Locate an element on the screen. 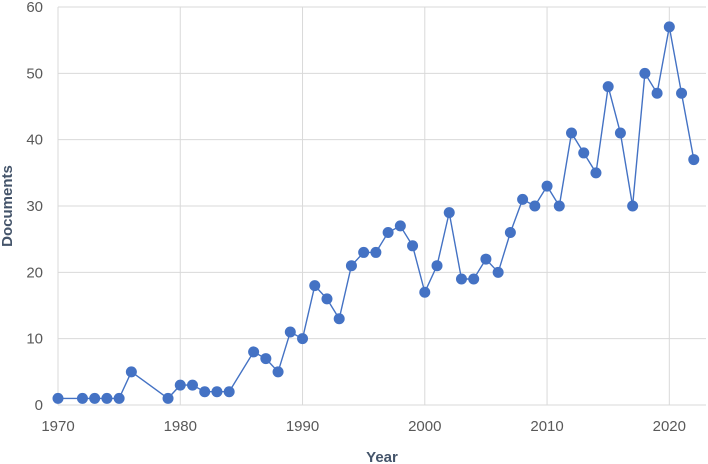 The image size is (708, 464). y-axis-title: Documents is located at coordinates (8, 206).